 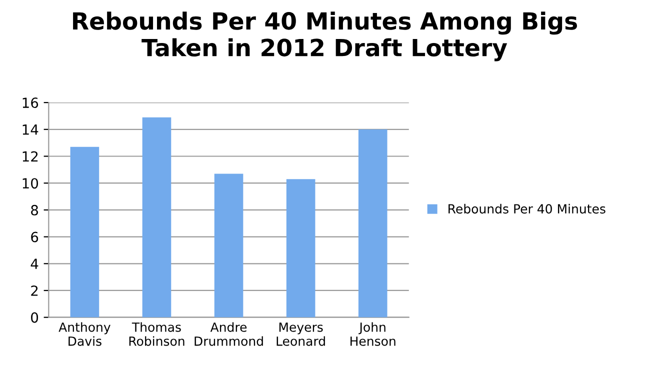 What do you see at coordinates (156, 334) in the screenshot?
I see `x-tick-label: Thomas Robinson` at bounding box center [156, 334].